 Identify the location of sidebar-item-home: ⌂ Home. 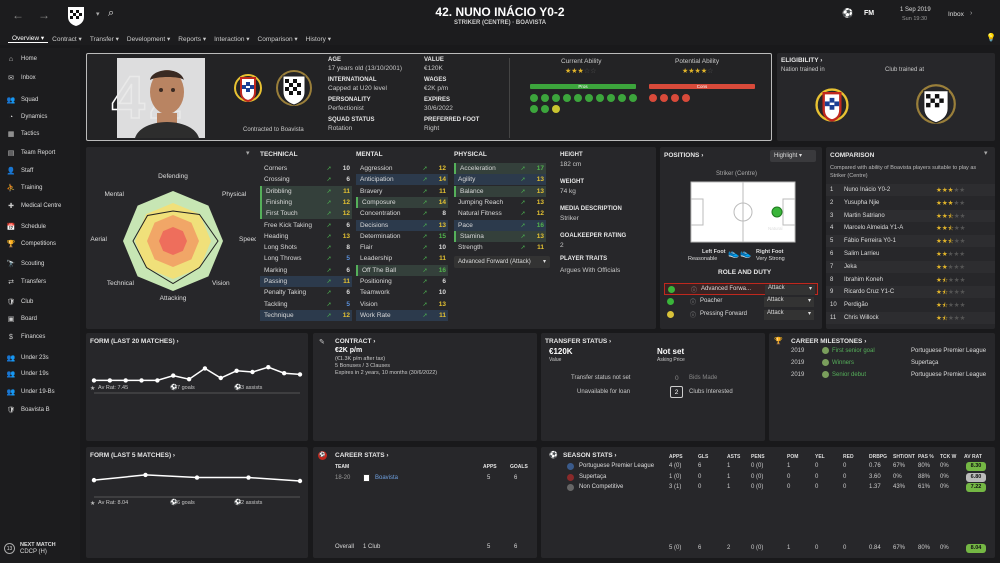
(40, 59).